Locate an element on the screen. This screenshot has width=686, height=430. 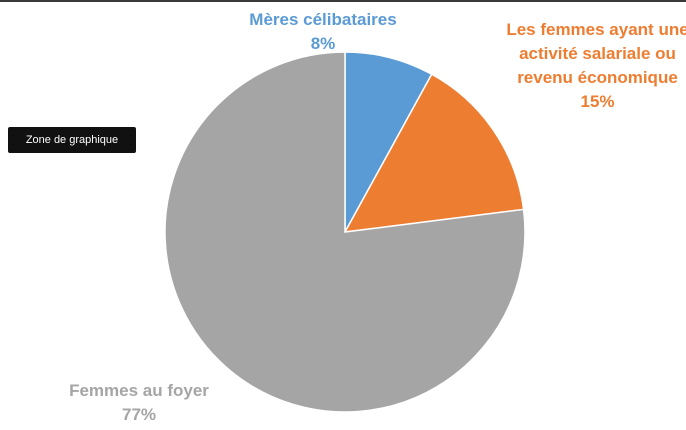
border is located at coordinates (343, 1).